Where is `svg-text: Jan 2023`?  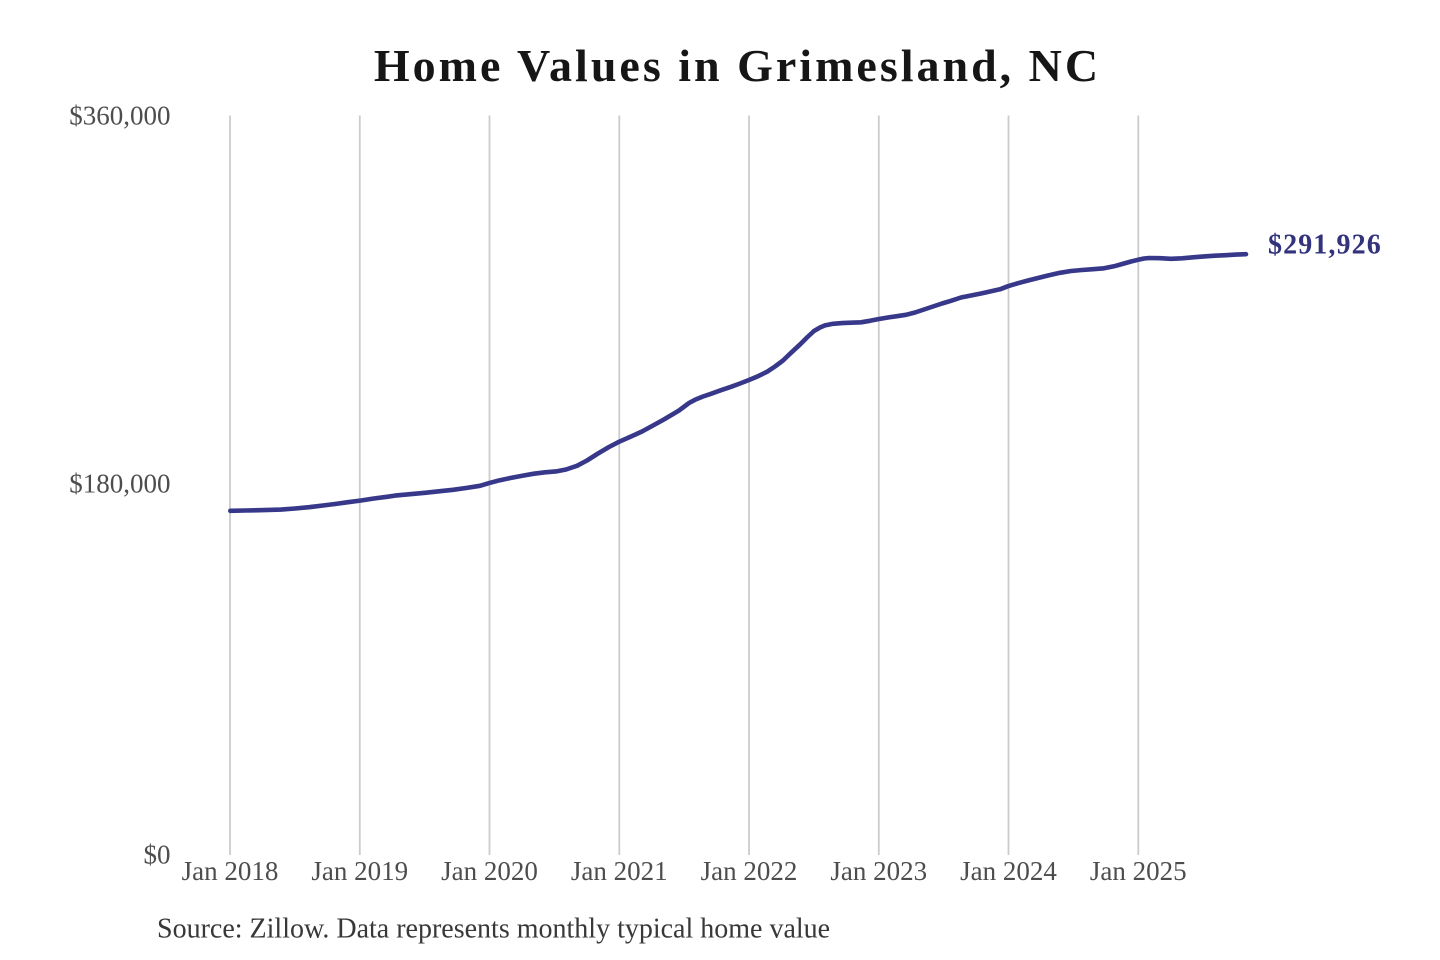
svg-text: Jan 2023 is located at coordinates (878, 871).